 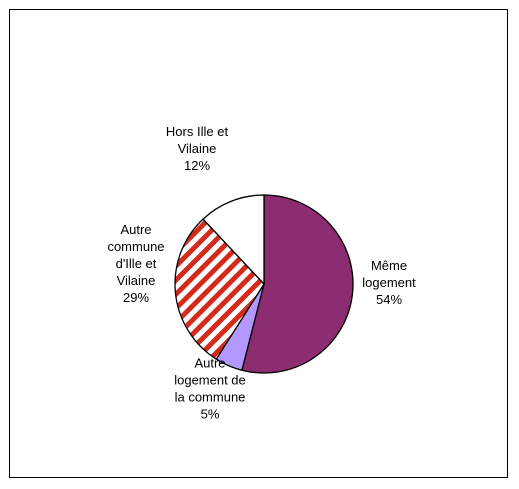 I want to click on category-label-line: Hors Ille et, so click(x=197, y=131).